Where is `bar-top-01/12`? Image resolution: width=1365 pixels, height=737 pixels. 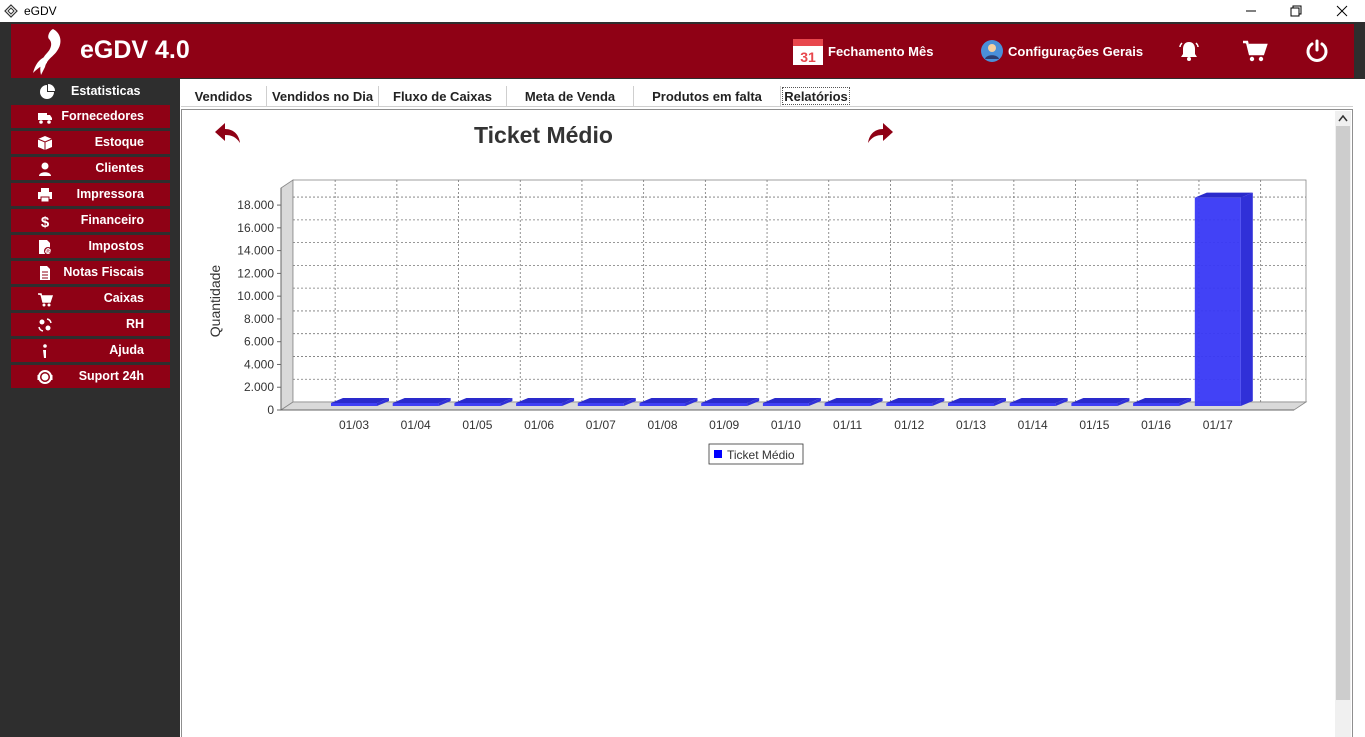
bar-top-01/12 is located at coordinates (915, 400).